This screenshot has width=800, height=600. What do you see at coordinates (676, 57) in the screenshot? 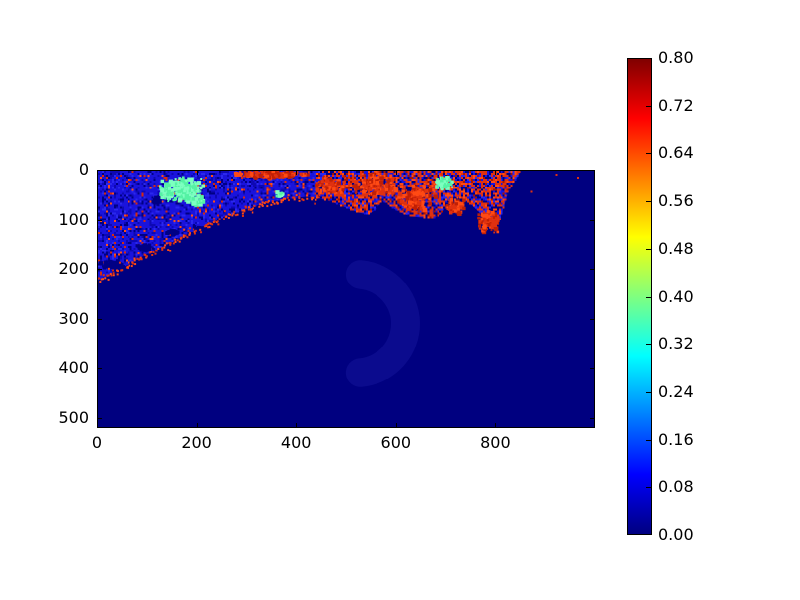
I see `colorbar-tick-label: 0.80` at bounding box center [676, 57].